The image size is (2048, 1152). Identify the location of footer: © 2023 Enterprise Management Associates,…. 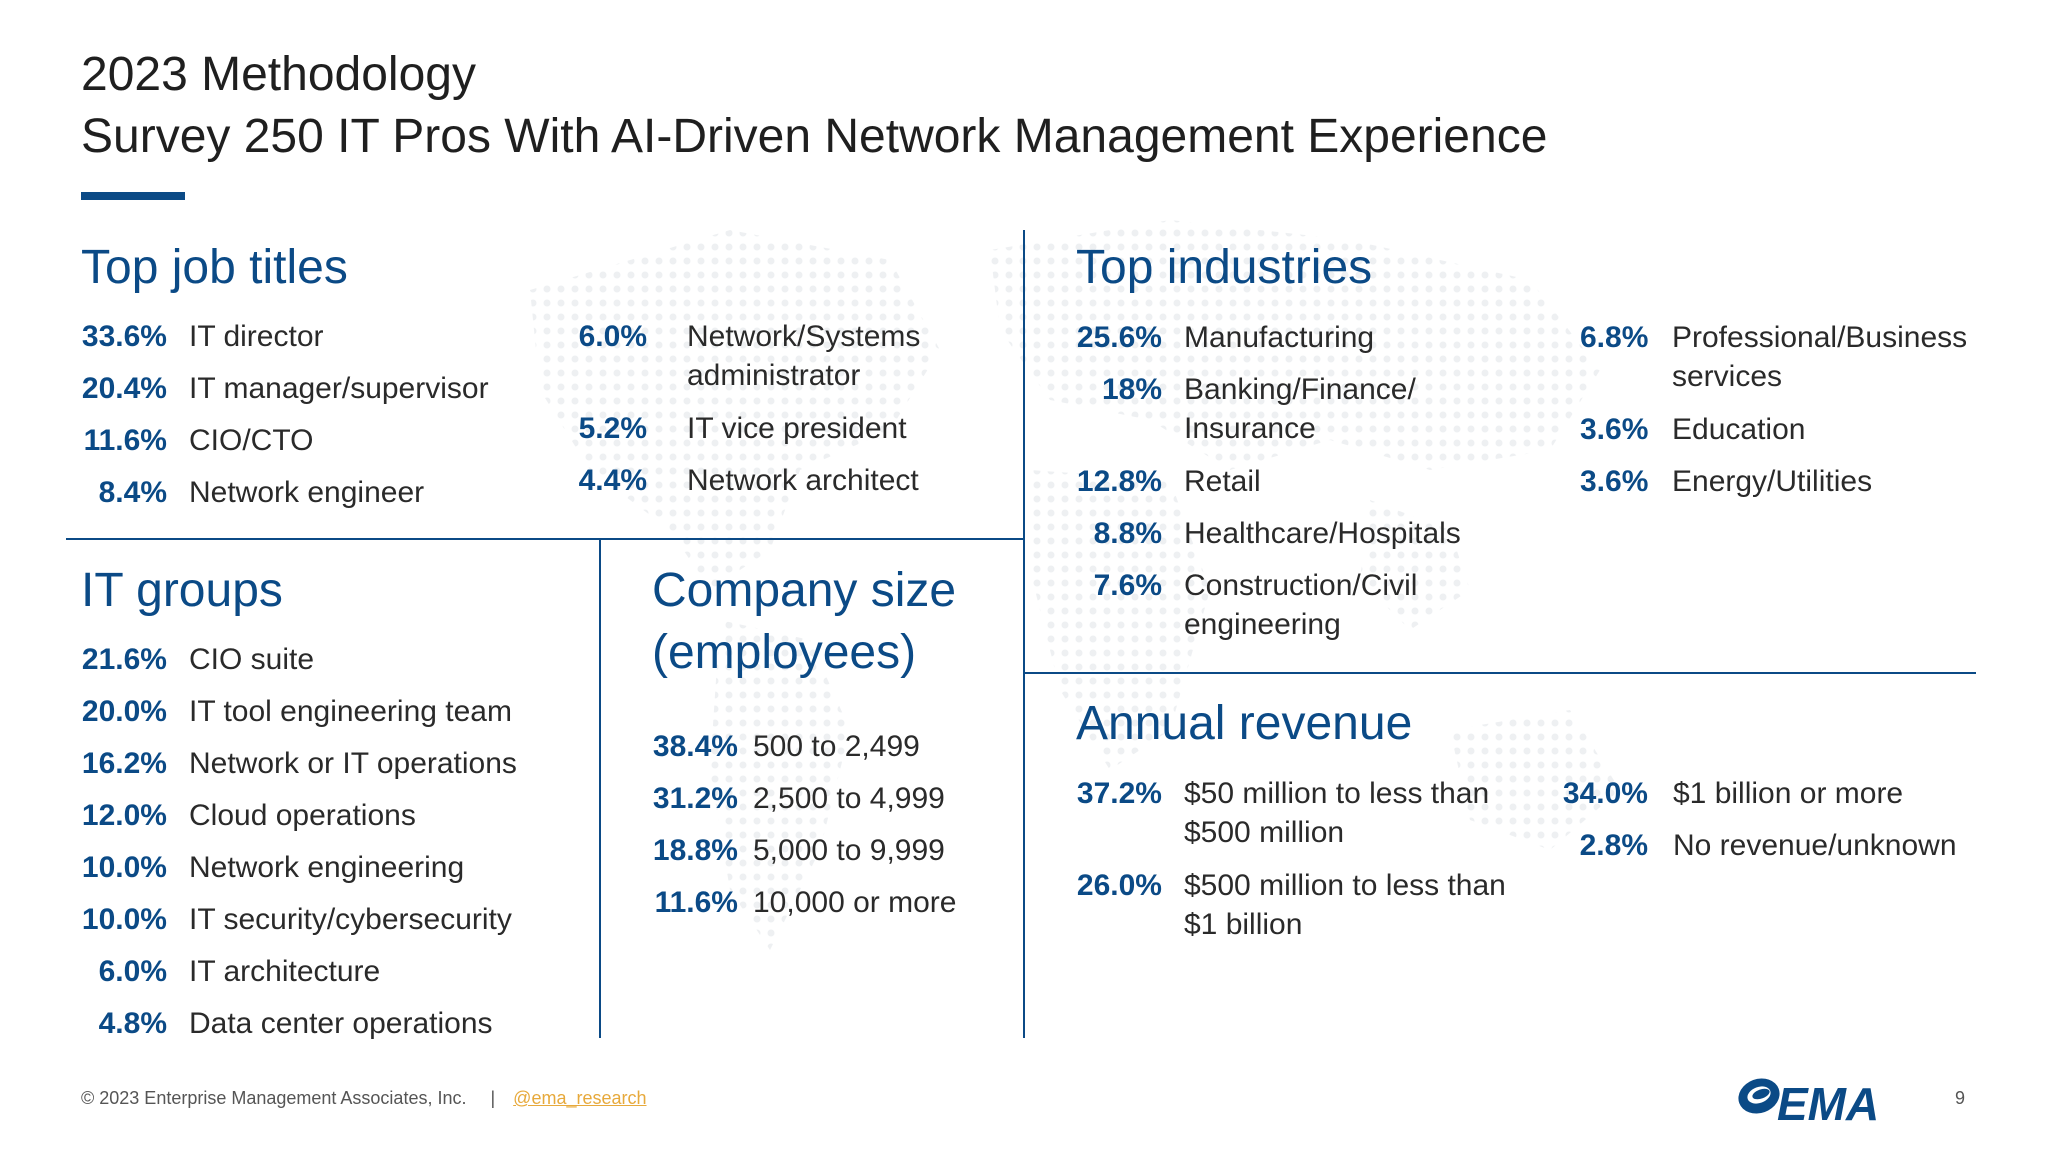
(364, 1098).